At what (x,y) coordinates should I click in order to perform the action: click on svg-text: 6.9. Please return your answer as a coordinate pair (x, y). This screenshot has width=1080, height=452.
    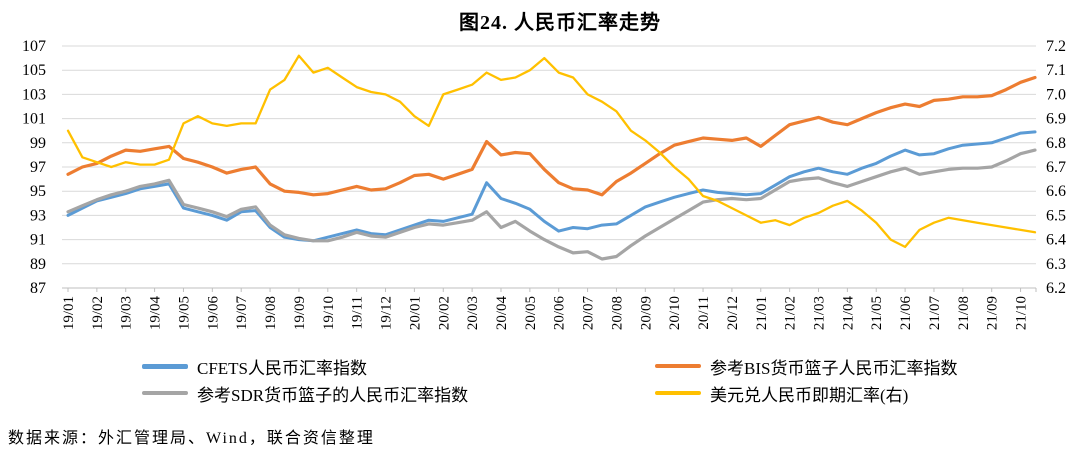
    Looking at the image, I should click on (1056, 119).